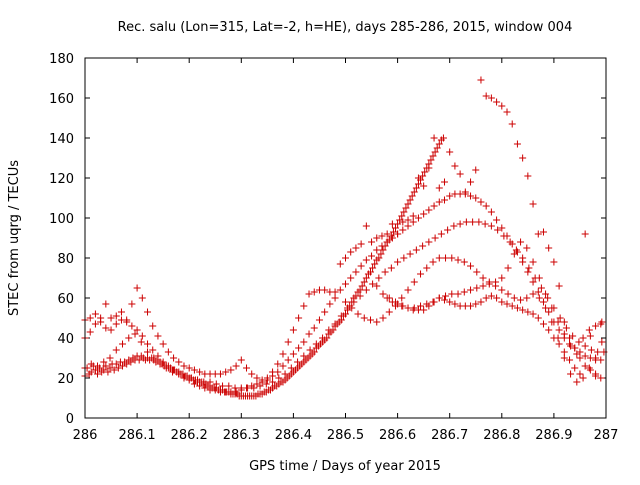  Describe the element at coordinates (65, 379) in the screenshot. I see `y-tick-label: 20` at that location.